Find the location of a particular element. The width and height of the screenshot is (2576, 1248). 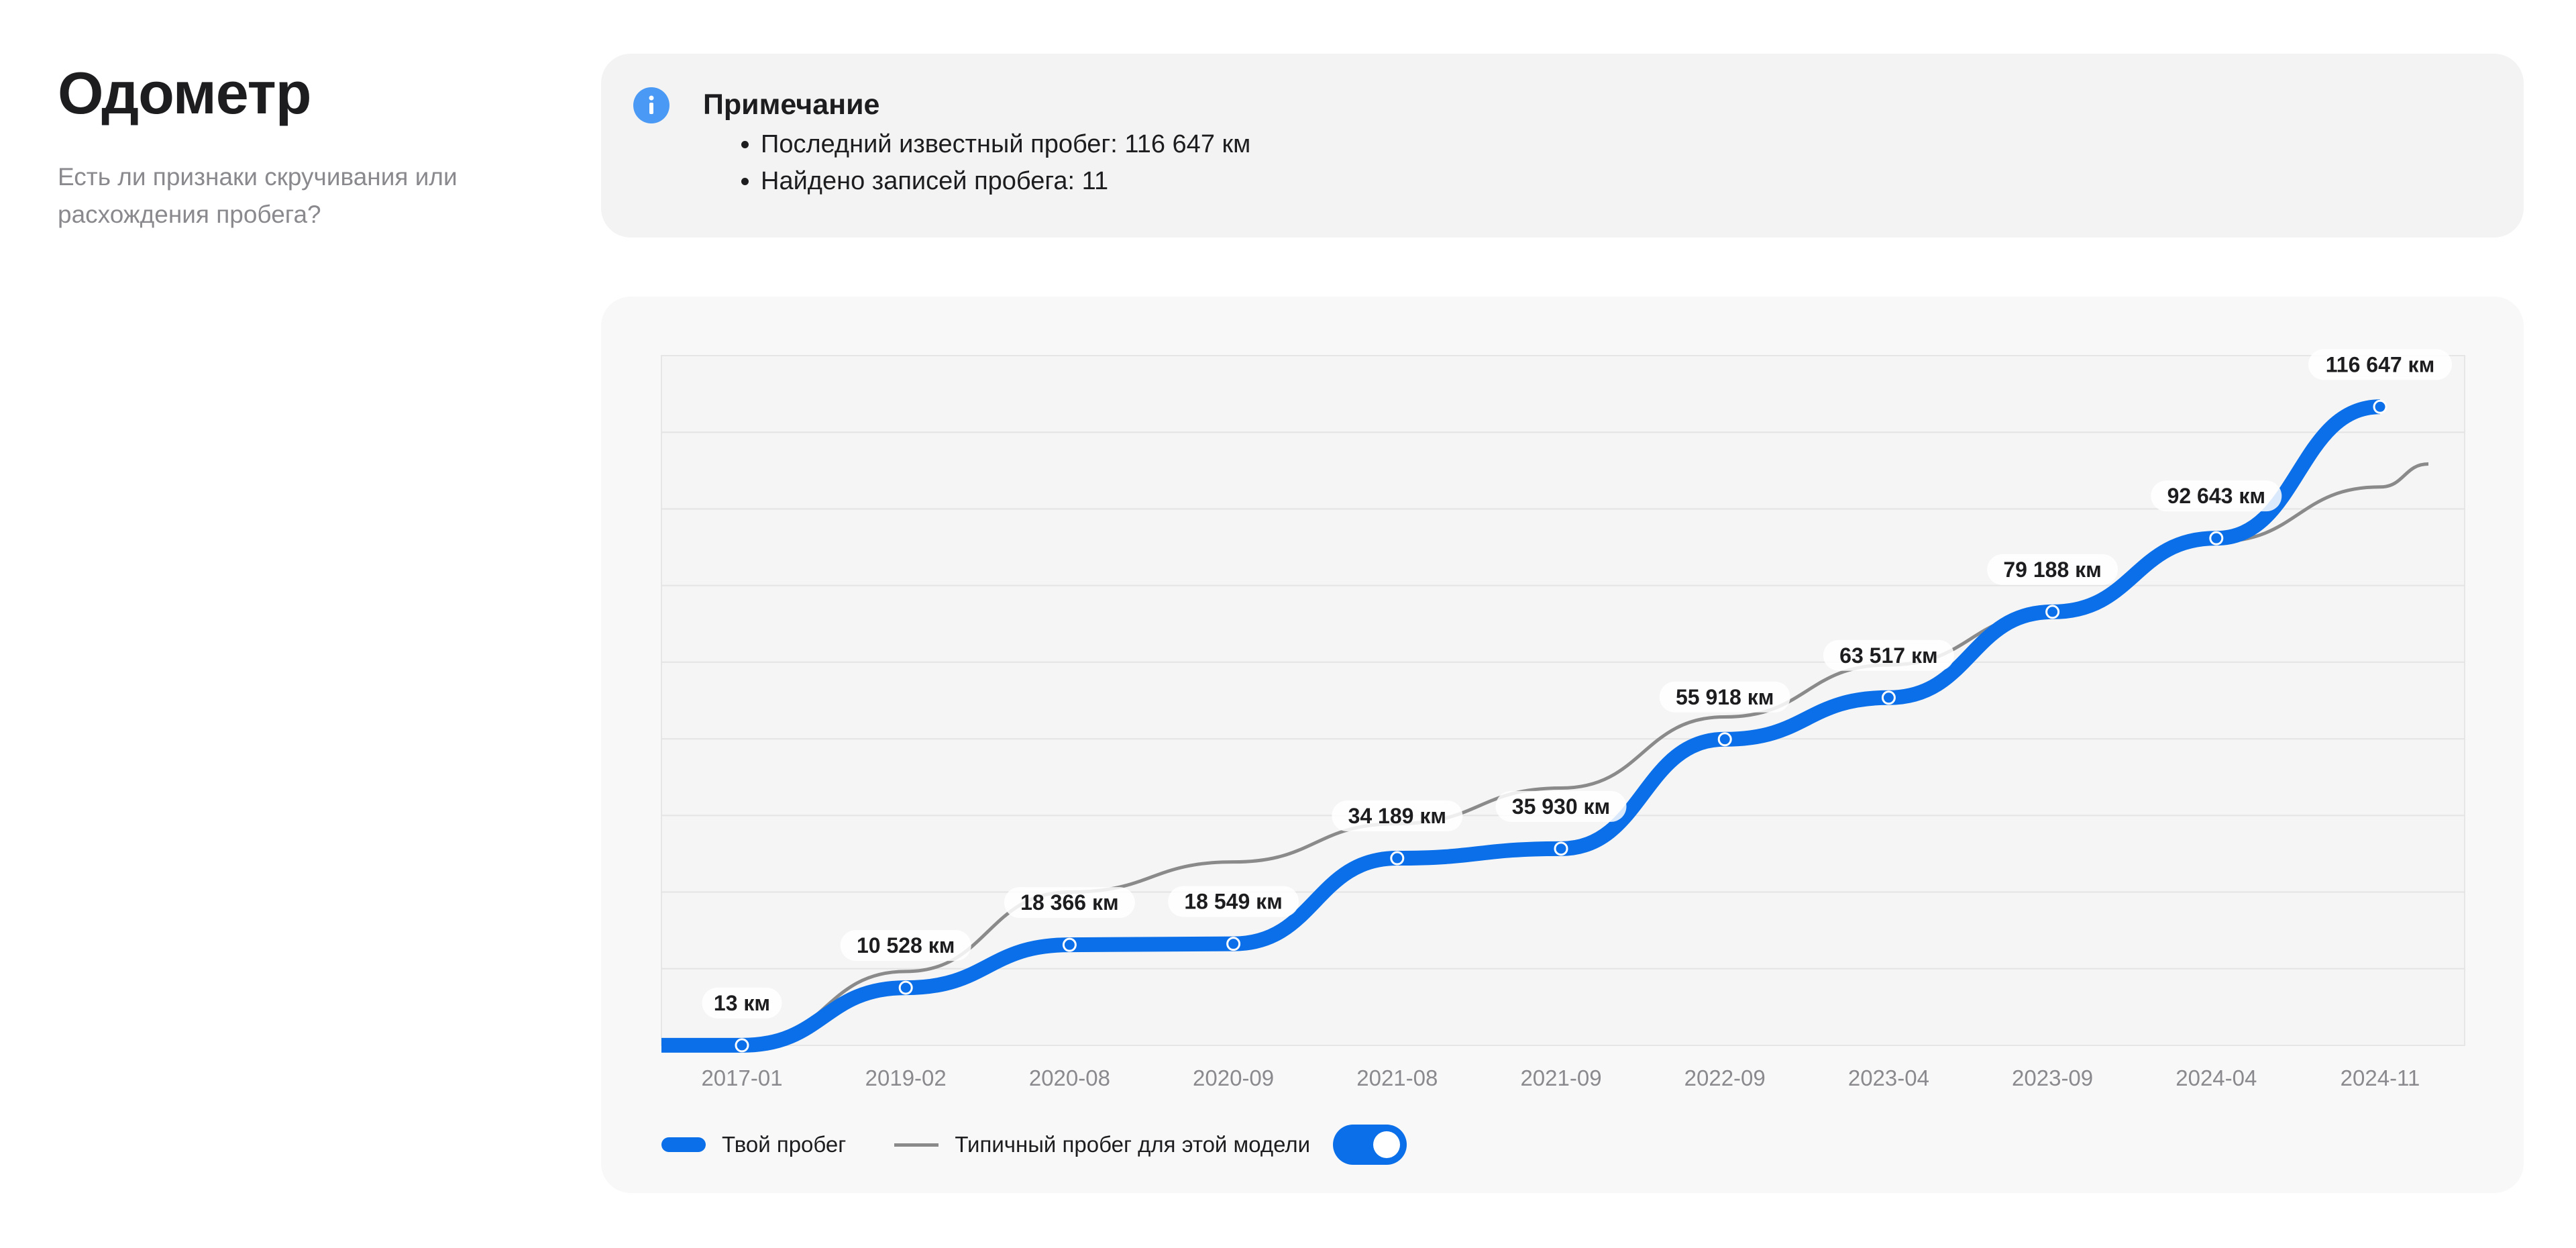

legend-swatch-yours is located at coordinates (683, 1145).